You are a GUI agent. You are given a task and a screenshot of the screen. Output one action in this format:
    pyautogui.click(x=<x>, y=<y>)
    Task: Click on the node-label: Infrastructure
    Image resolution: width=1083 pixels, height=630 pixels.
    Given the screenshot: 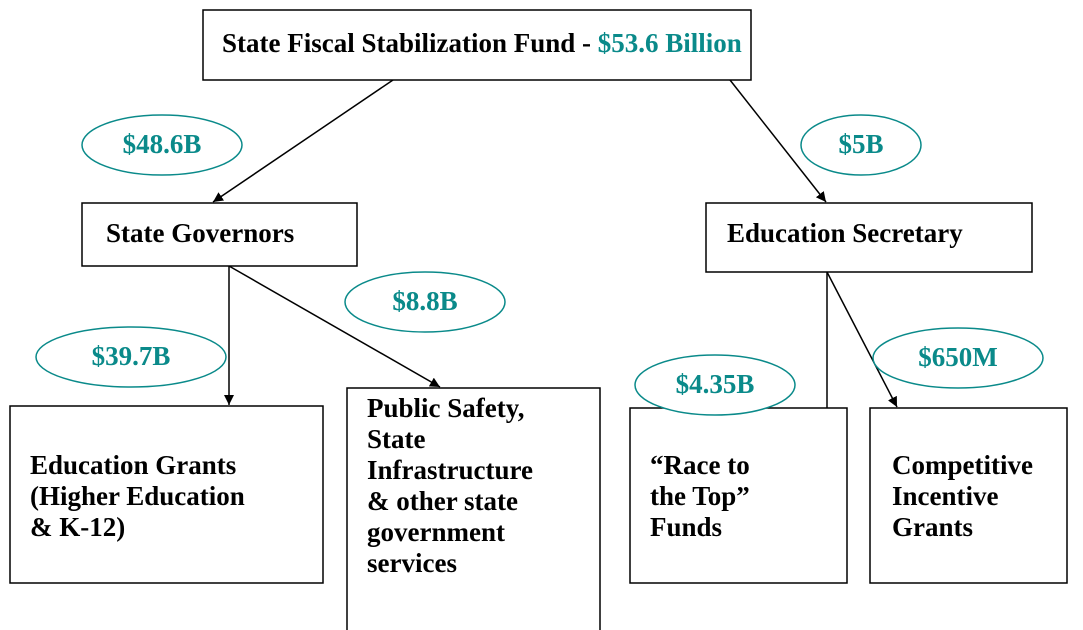 What is the action you would take?
    pyautogui.click(x=450, y=470)
    